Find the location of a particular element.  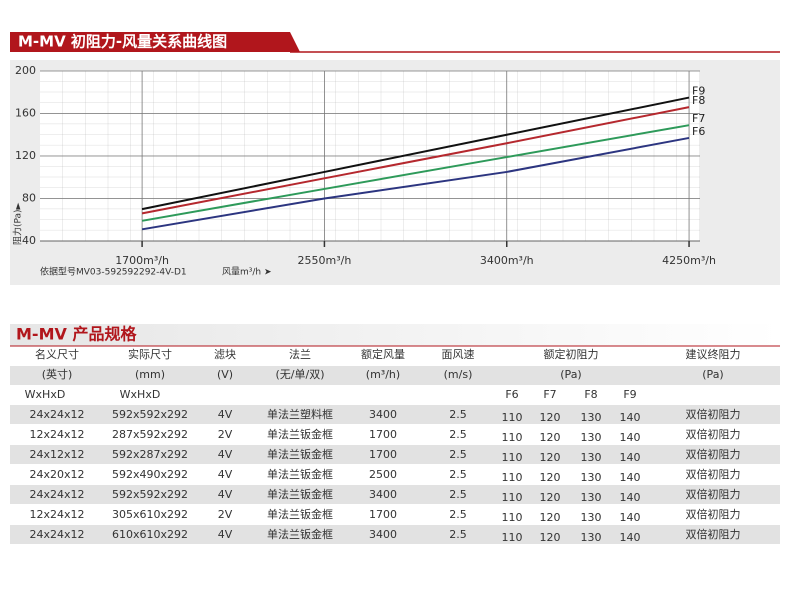

header-cell: 实际尺寸 is located at coordinates (150, 354).